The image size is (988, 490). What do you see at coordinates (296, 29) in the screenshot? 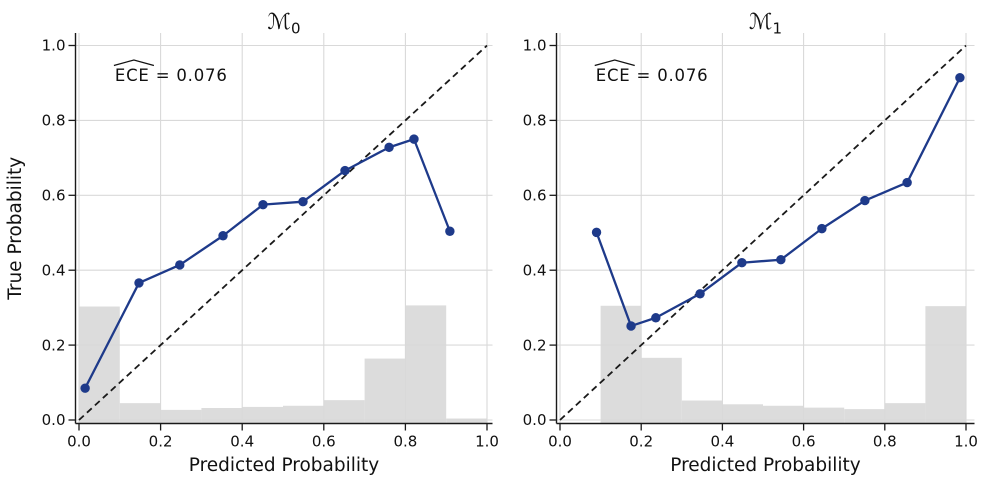
I see `panel-title-subscript: 0` at bounding box center [296, 29].